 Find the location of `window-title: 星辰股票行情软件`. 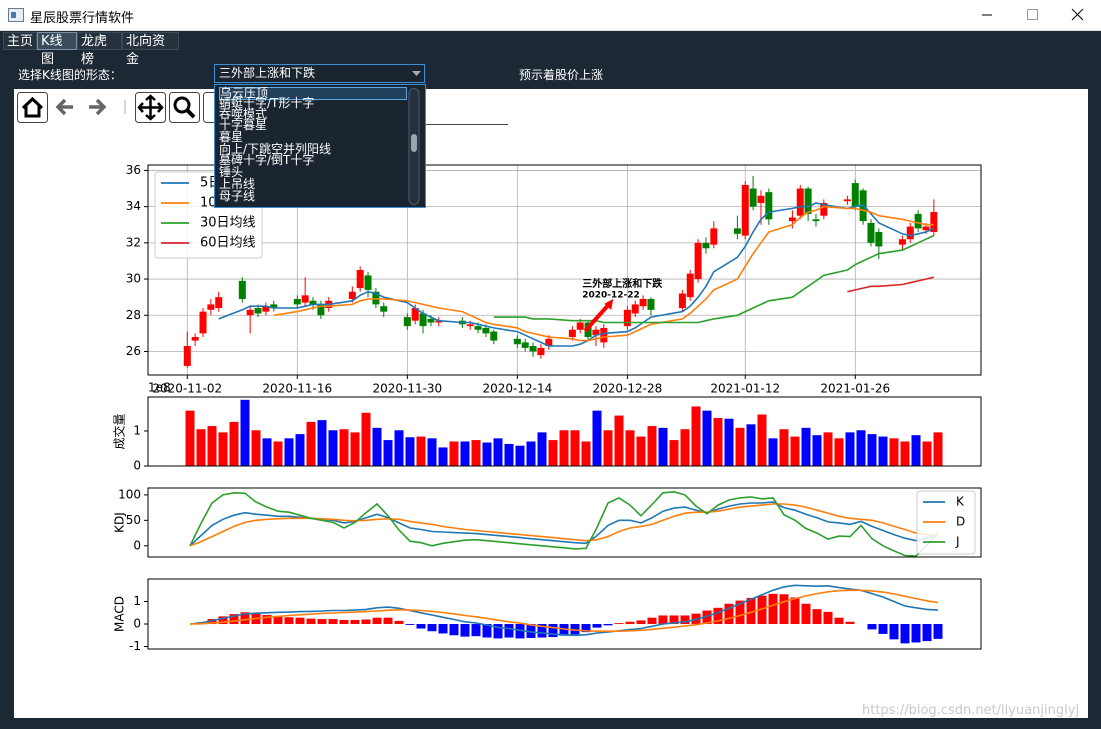

window-title: 星辰股票行情软件 is located at coordinates (82, 18).